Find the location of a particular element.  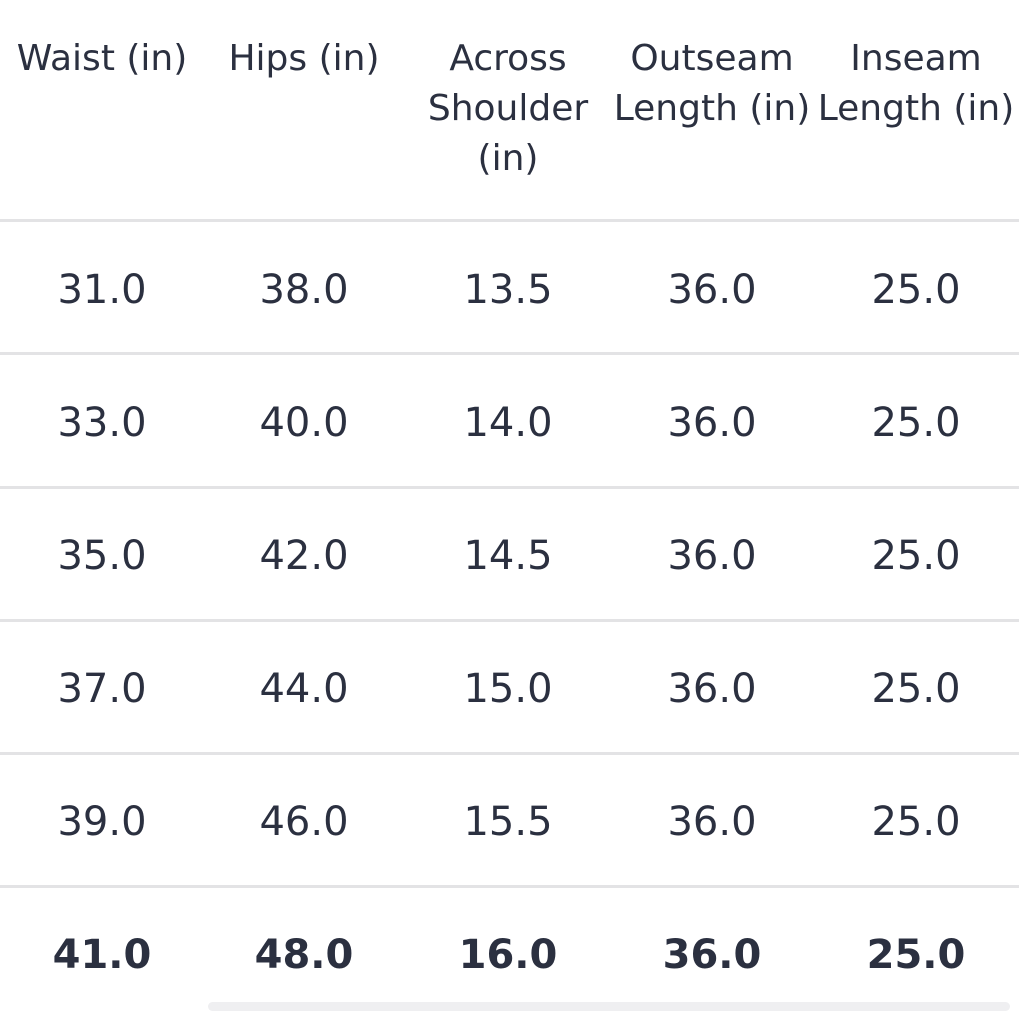

table-row: 31.0 38.0 13.5 36.0 25.0 is located at coordinates (509, 290).